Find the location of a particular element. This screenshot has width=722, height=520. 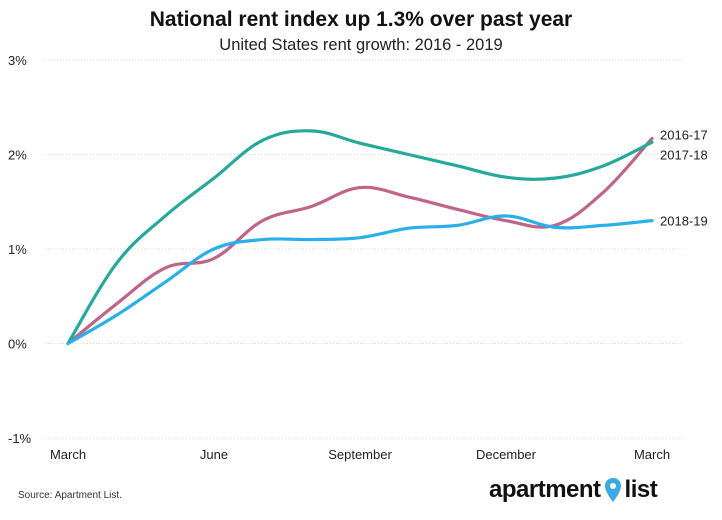

series-label: 2016-17 is located at coordinates (684, 134).